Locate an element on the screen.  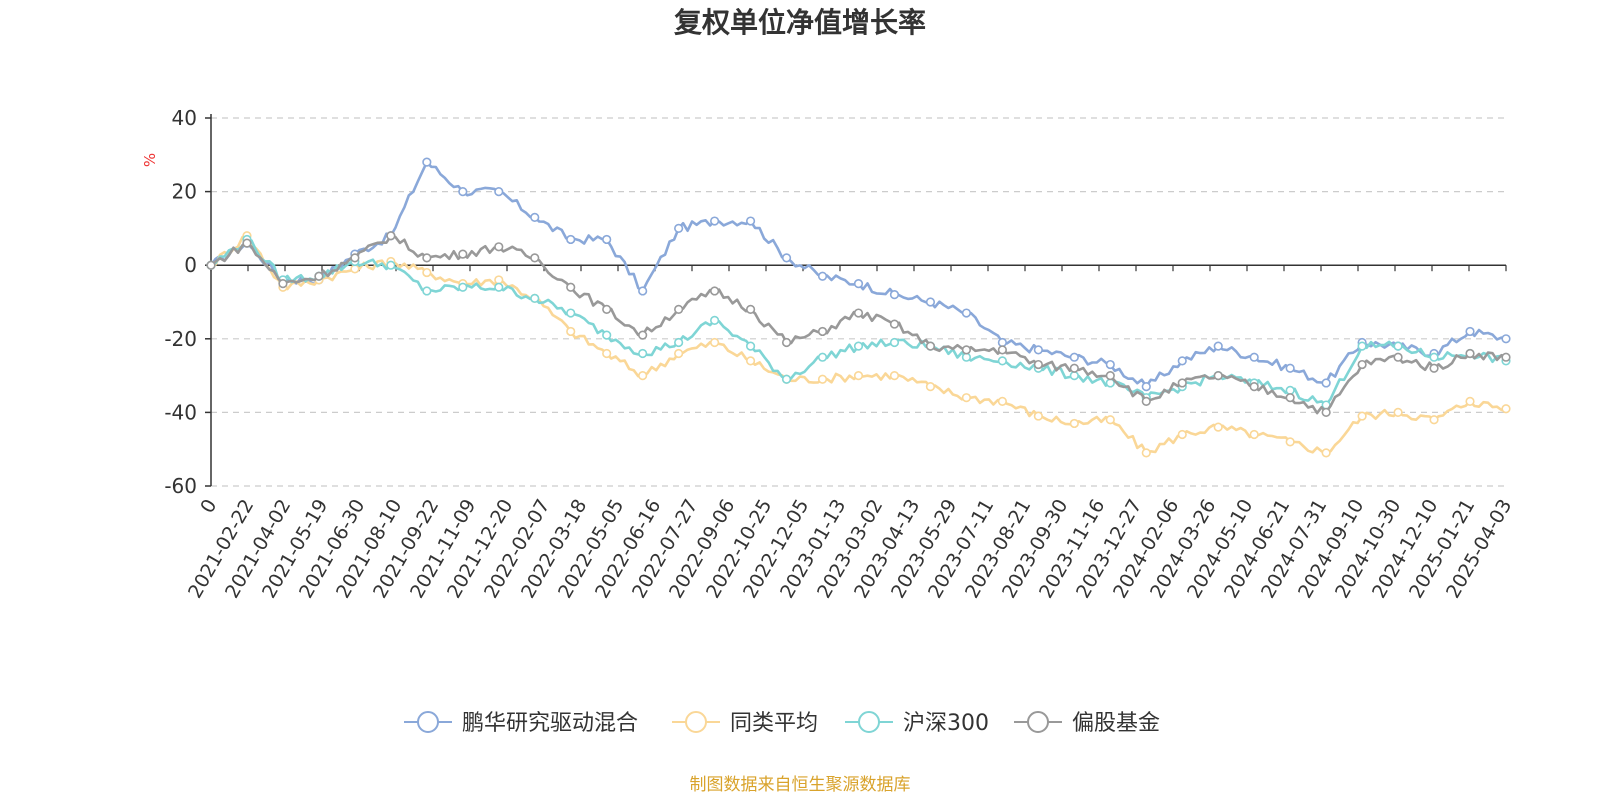
y-tick-label: 40 is located at coordinates (184, 118).